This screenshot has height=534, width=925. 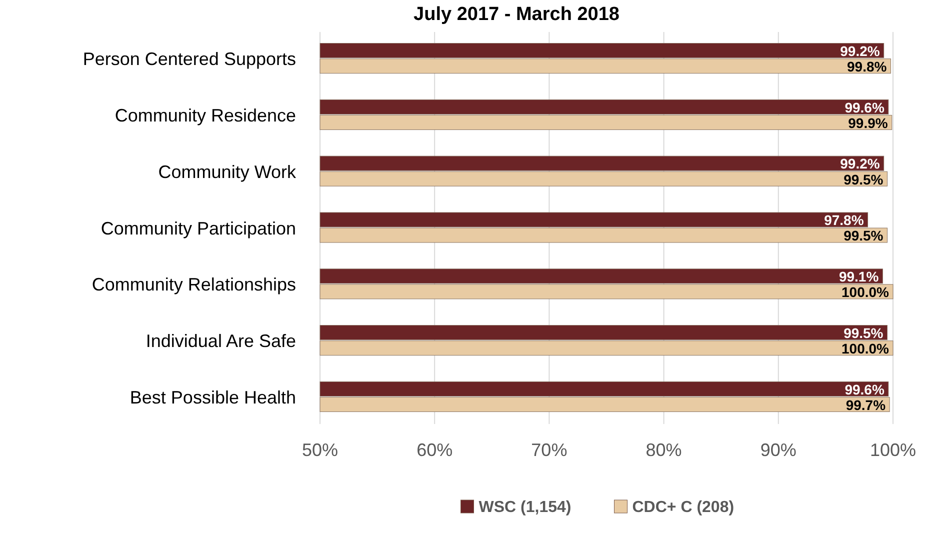 I want to click on y-tick-label: Person Centered Supports, so click(x=189, y=59).